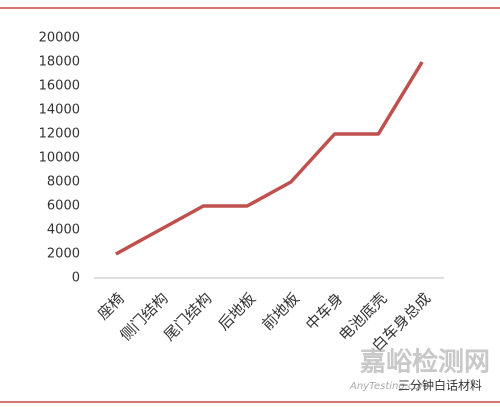 Image resolution: width=500 pixels, height=407 pixels. What do you see at coordinates (63, 206) in the screenshot?
I see `y-tick-label: 6000` at bounding box center [63, 206].